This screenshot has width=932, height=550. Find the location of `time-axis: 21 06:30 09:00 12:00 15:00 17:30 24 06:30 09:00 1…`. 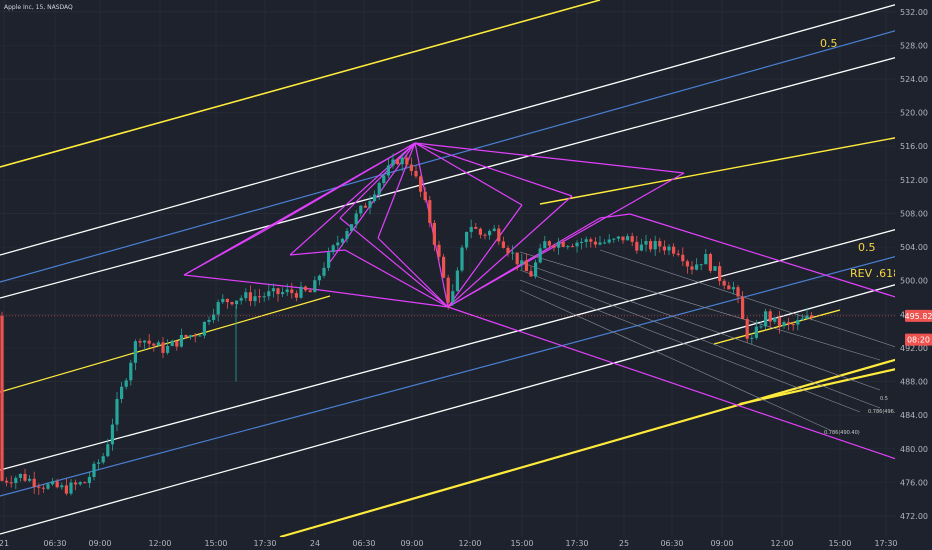

time-axis: 21 06:30 09:00 12:00 15:00 17:30 24 06:30 09:00 1… is located at coordinates (466, 543).